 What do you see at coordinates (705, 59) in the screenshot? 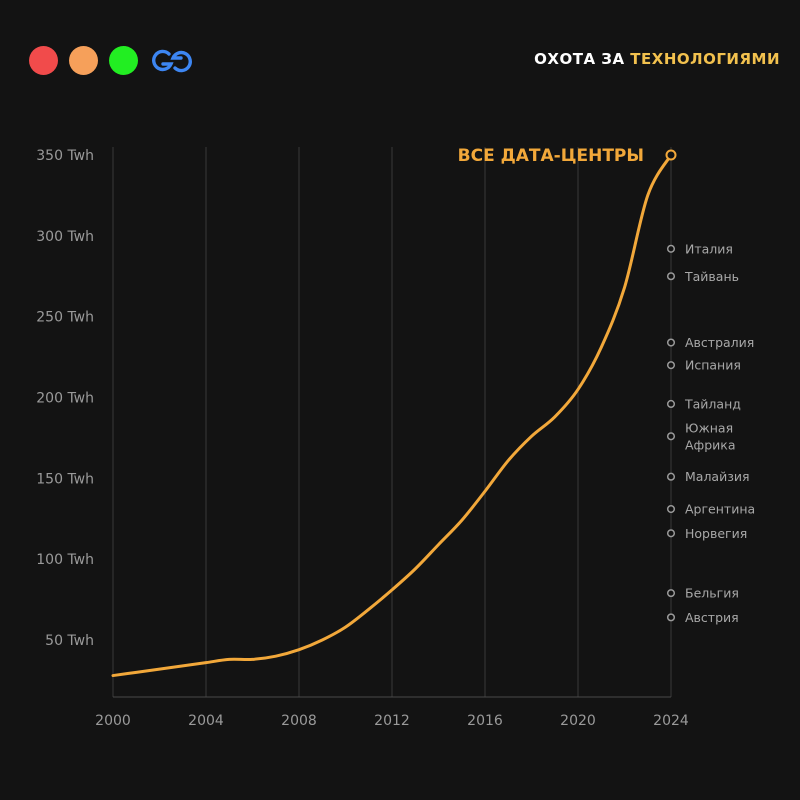
I see `brand-title-part2: ТЕХНОЛОГИЯМИ` at bounding box center [705, 59].